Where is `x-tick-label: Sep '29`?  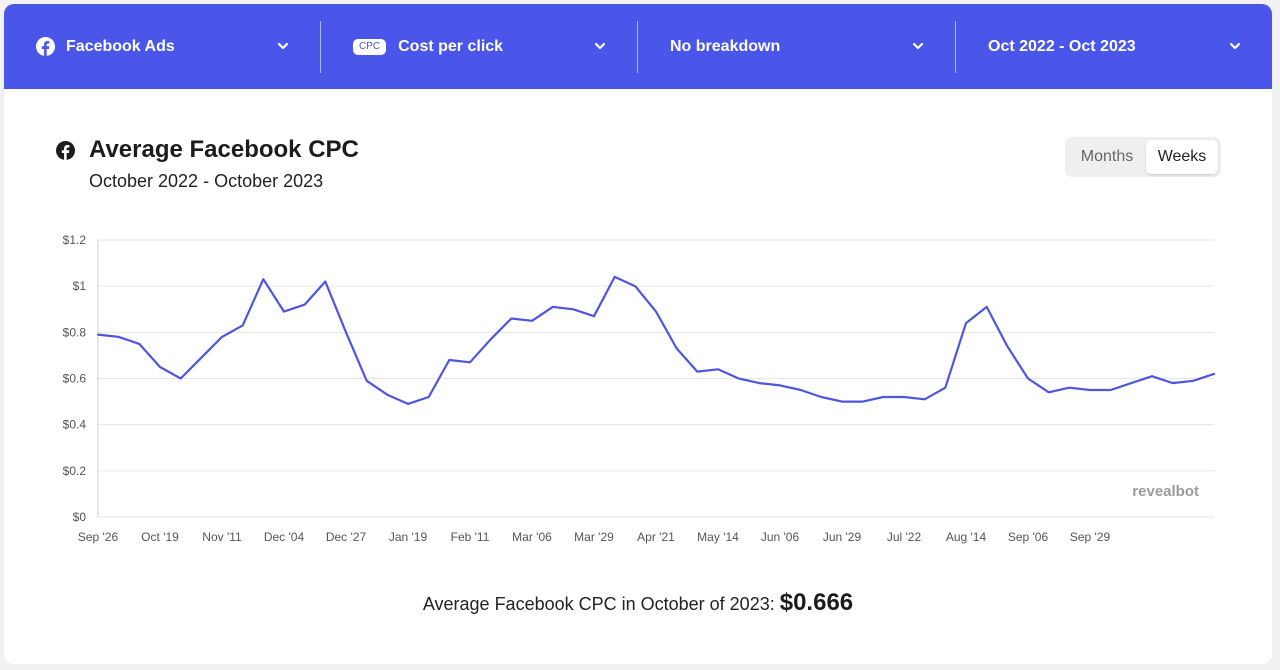 x-tick-label: Sep '29 is located at coordinates (1090, 537).